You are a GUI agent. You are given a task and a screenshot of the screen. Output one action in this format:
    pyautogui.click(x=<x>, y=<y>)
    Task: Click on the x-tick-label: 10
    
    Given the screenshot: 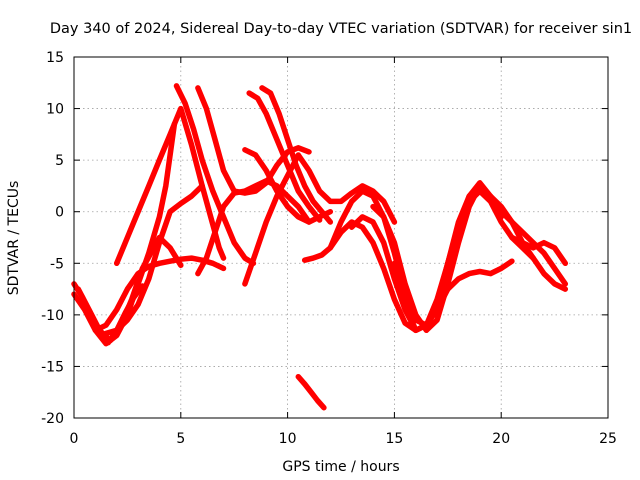 What is the action you would take?
    pyautogui.click(x=288, y=439)
    